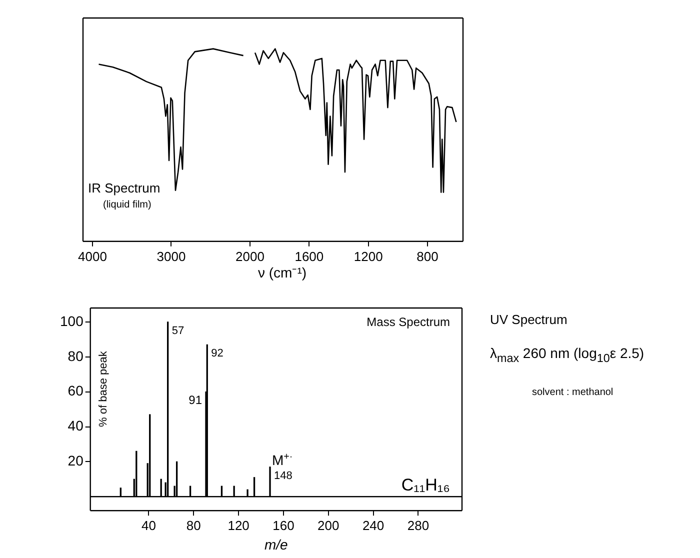 The width and height of the screenshot is (700, 558). Describe the element at coordinates (427, 256) in the screenshot. I see `x-tick-label: 800` at that location.